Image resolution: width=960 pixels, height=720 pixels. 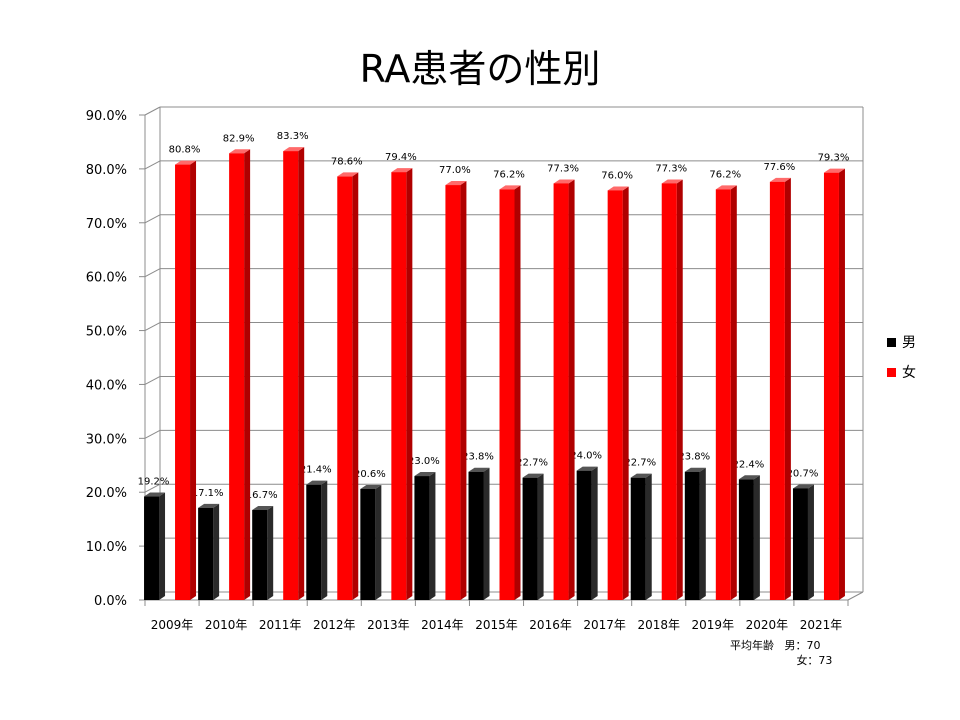 I want to click on x-tick-label: 2017年, so click(x=604, y=625).